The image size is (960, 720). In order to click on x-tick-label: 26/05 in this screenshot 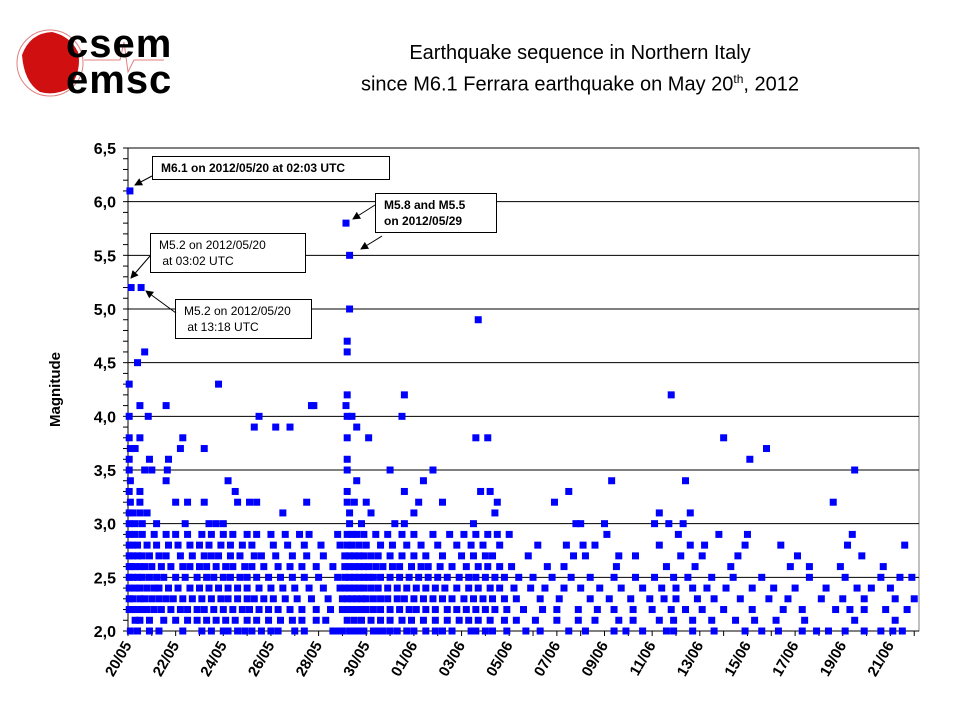, I will do `click(261, 659)`.